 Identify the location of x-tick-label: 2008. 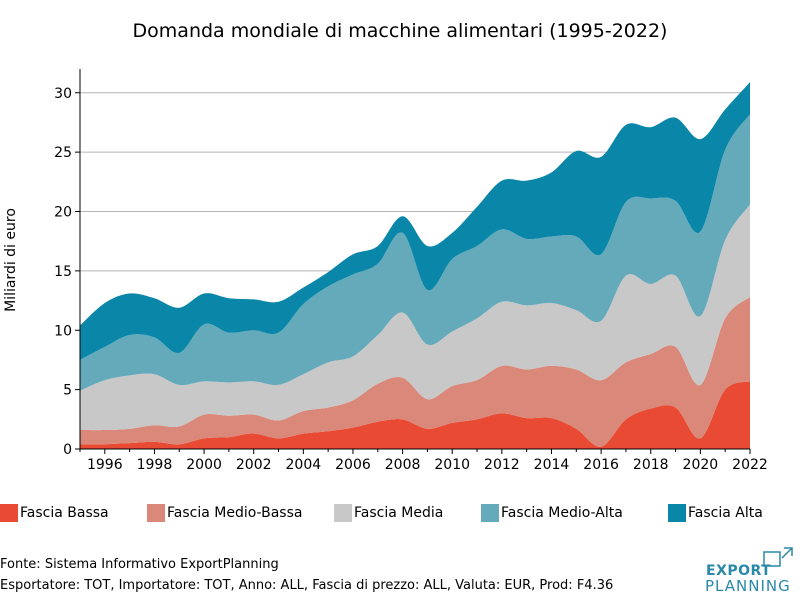
(403, 465).